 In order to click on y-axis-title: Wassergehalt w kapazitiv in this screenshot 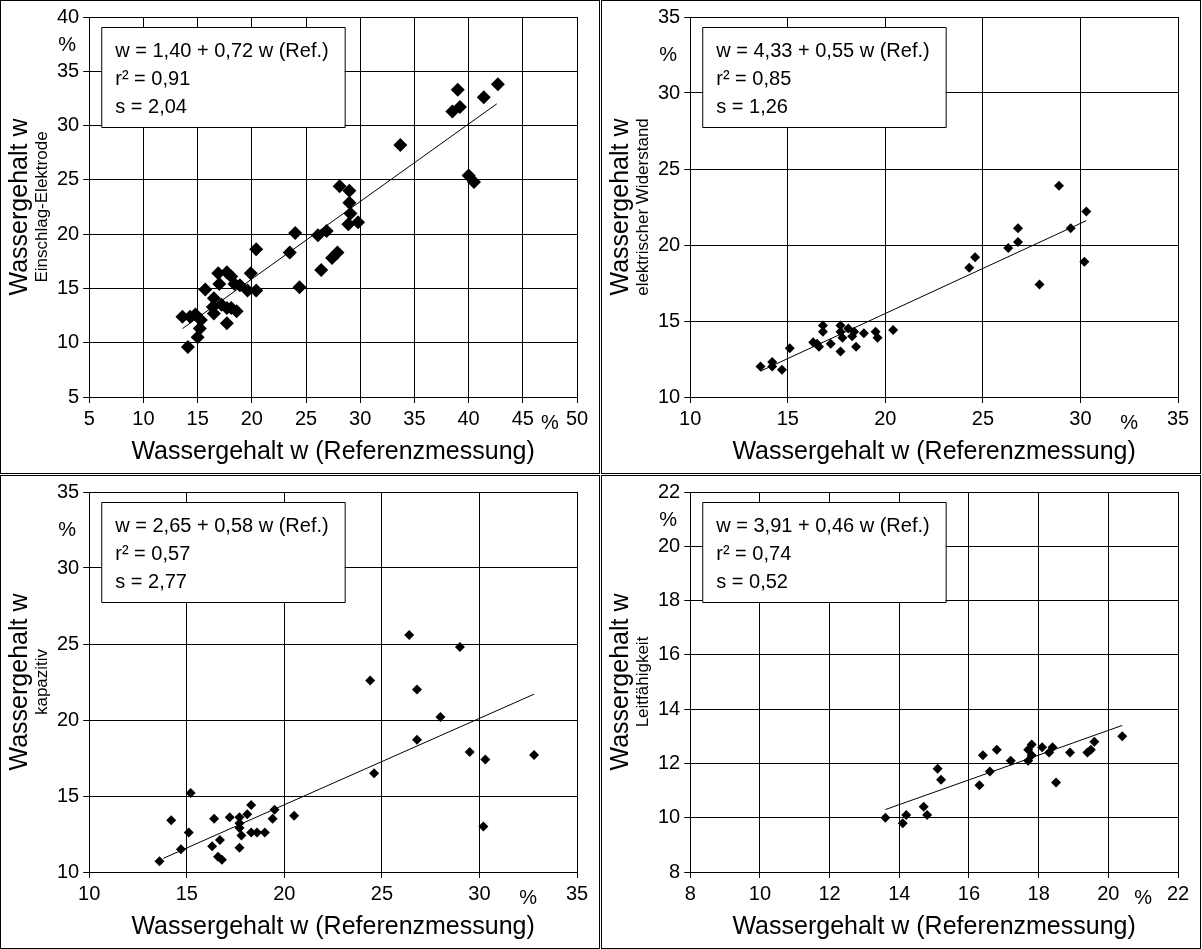, I will do `click(27, 681)`.